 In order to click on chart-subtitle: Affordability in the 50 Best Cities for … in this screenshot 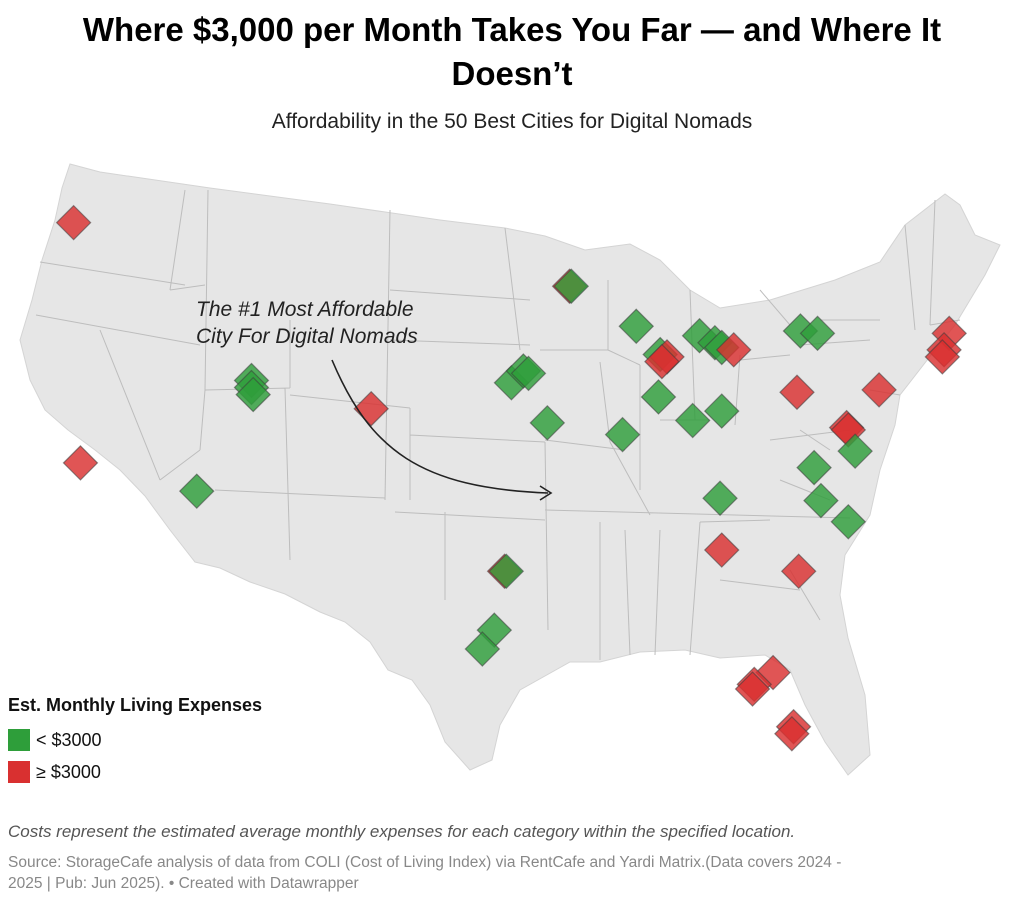, I will do `click(512, 121)`.